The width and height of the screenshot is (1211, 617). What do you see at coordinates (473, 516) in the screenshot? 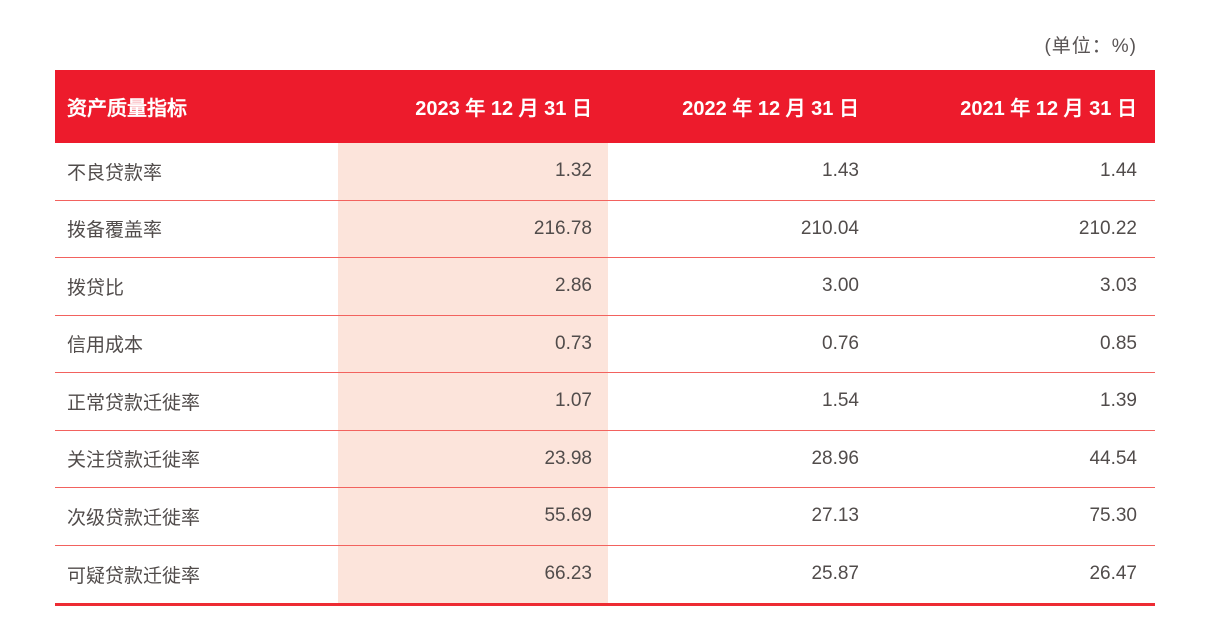
I see `value-2023: 55.69` at bounding box center [473, 516].